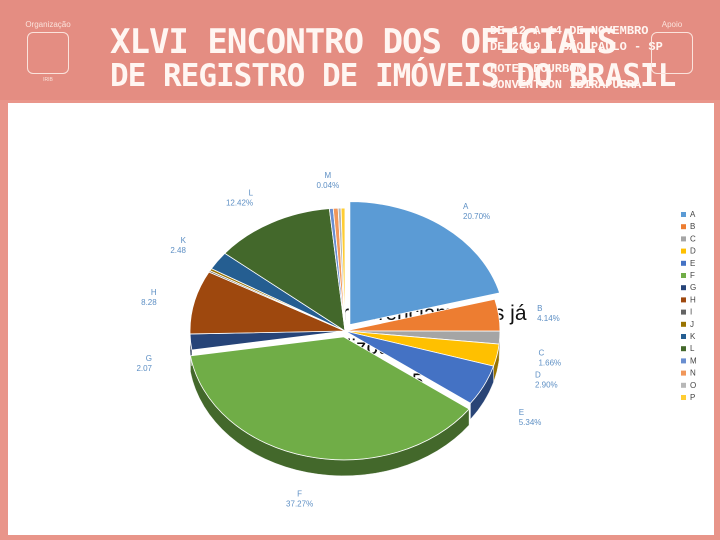 This screenshot has height=540, width=720. What do you see at coordinates (683, 214) in the screenshot?
I see `legend-swatch-A` at bounding box center [683, 214].